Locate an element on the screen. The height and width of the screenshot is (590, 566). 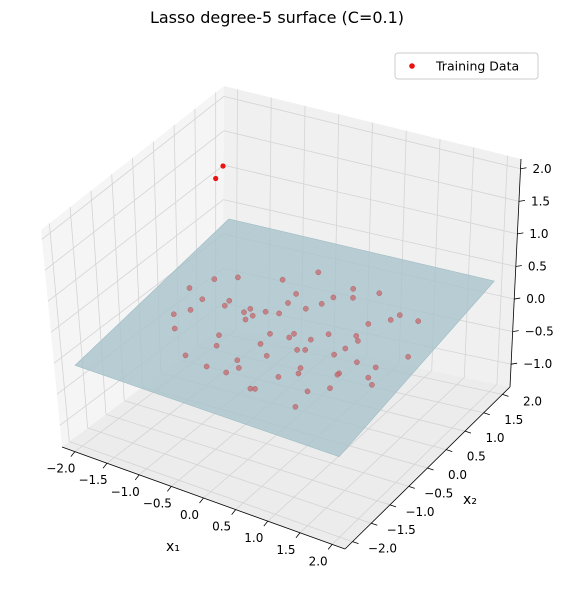
x-tick-label: 2.0 is located at coordinates (318, 561).